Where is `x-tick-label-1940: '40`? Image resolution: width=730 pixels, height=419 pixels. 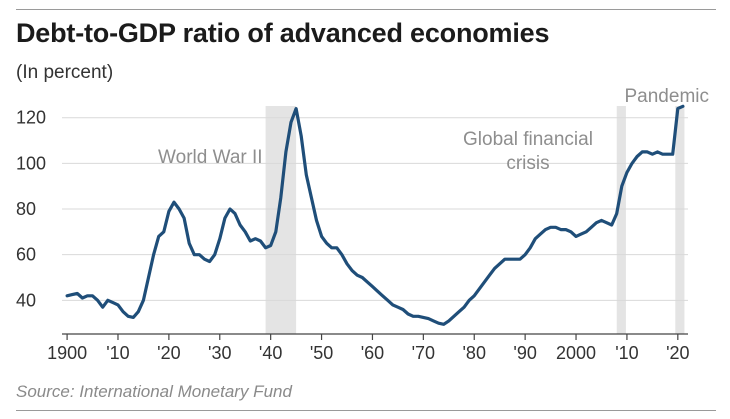
x-tick-label-1940: '40 is located at coordinates (270, 353).